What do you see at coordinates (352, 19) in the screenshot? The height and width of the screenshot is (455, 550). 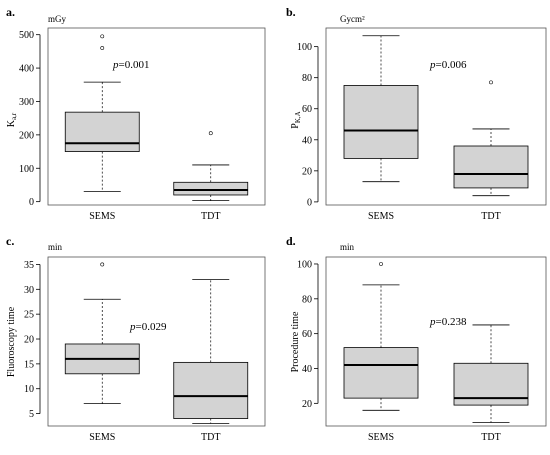 I see `unit-label: Gycm²` at bounding box center [352, 19].